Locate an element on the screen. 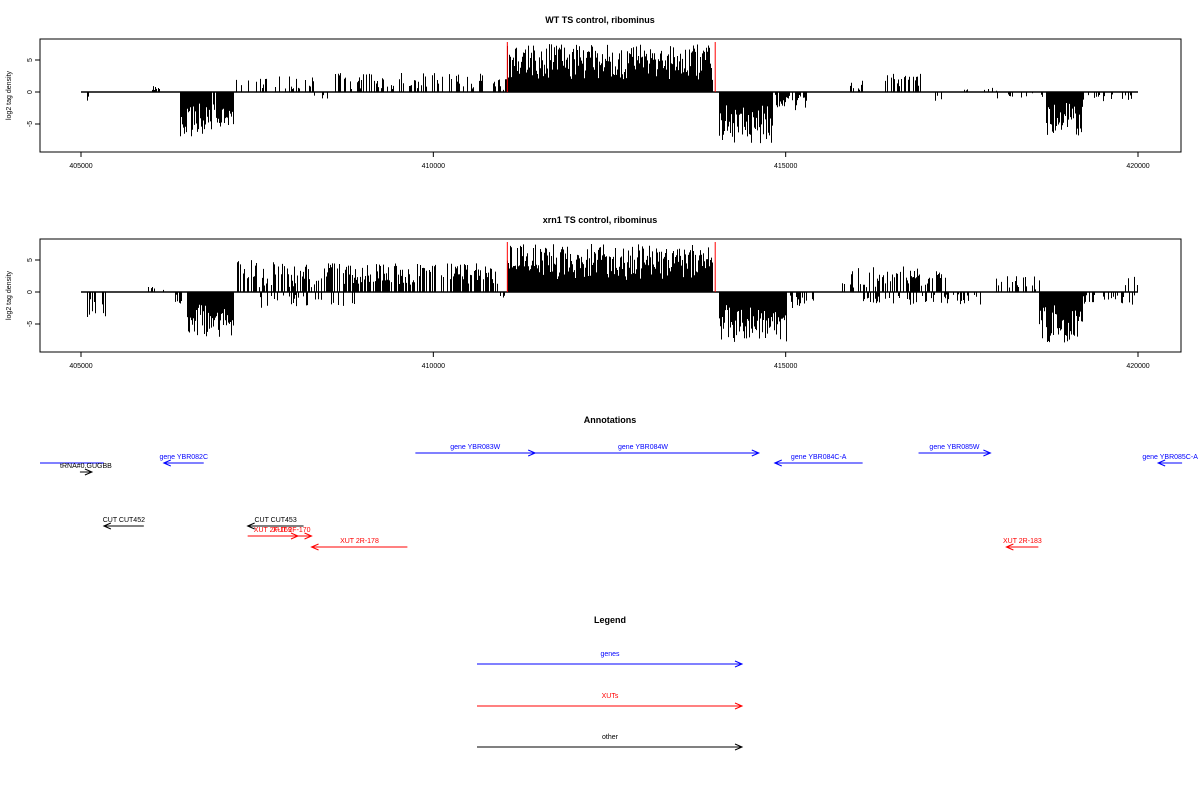 The width and height of the screenshot is (1200, 805). annotation-feature: gene YBR084W is located at coordinates (644, 450).